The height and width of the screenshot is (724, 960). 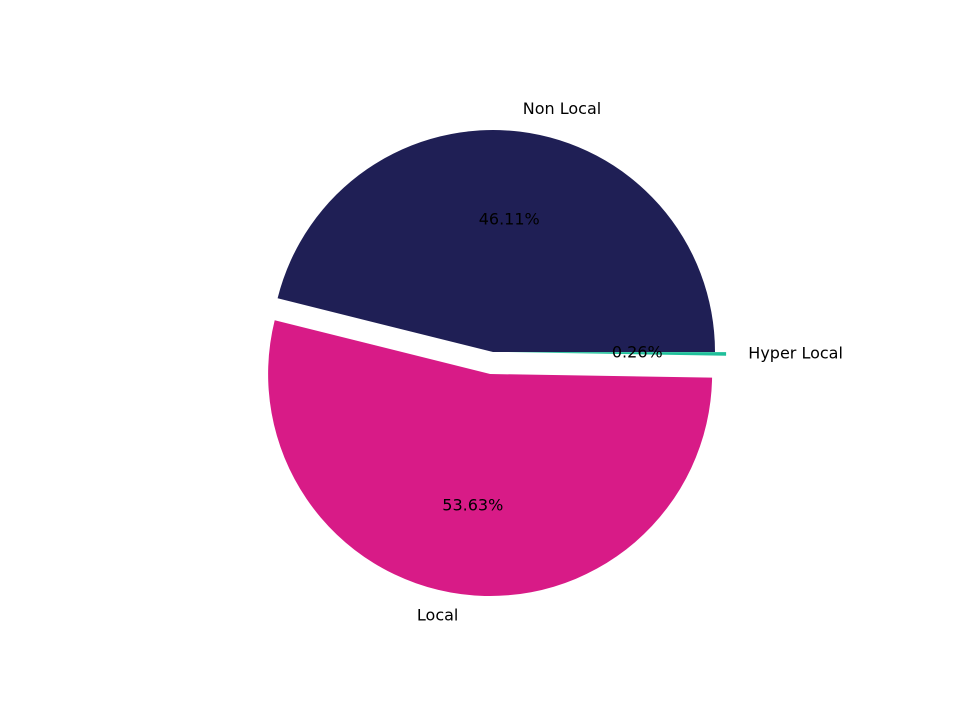 I want to click on slice-label: Hyper Local, so click(x=795, y=353).